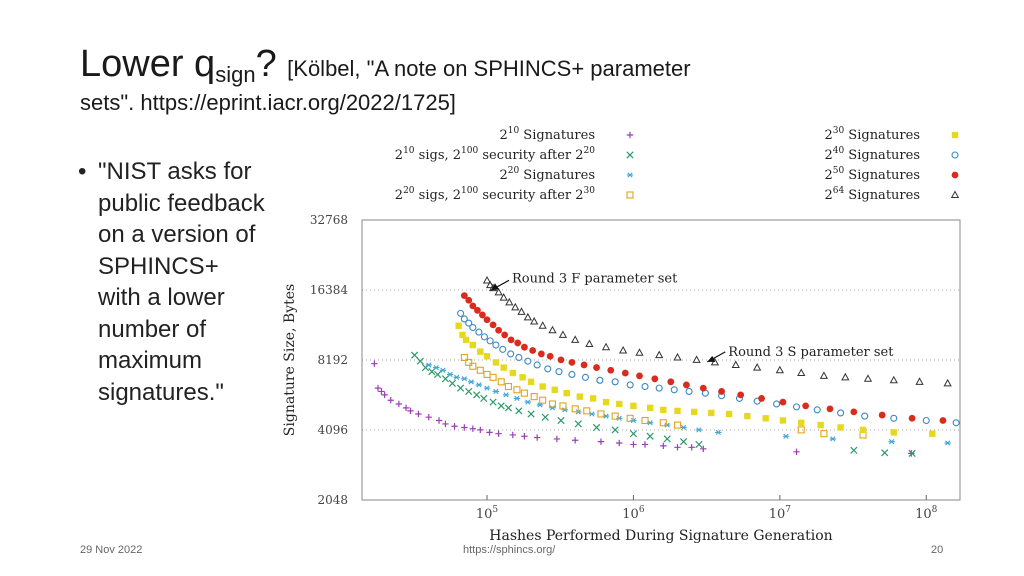  Describe the element at coordinates (872, 174) in the screenshot. I see `legend-label-s50: 250 Signatures` at that location.